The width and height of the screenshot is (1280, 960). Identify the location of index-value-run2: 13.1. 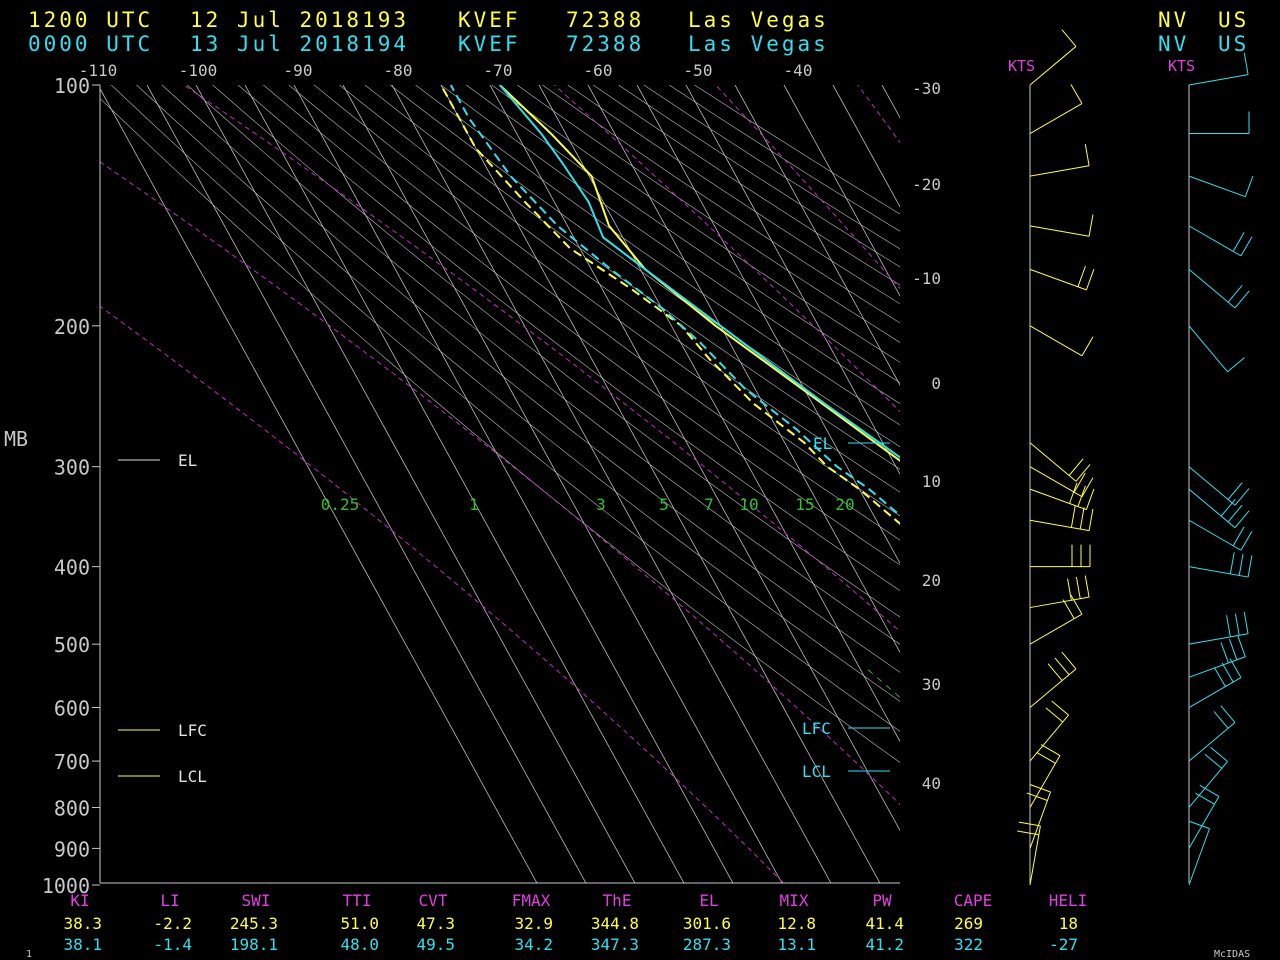
(796, 944).